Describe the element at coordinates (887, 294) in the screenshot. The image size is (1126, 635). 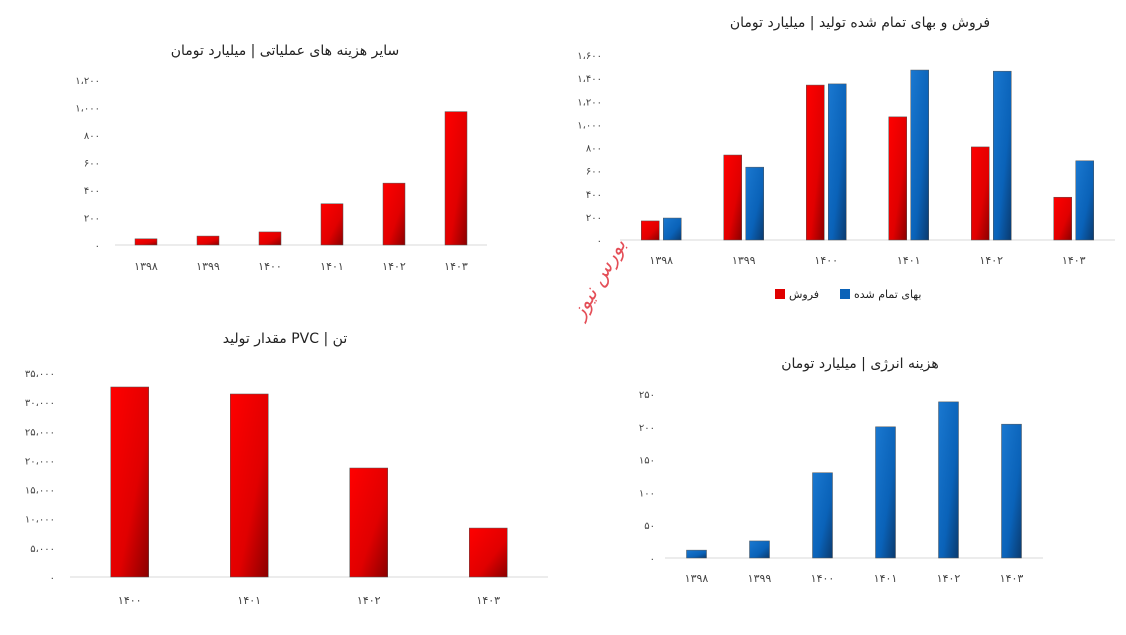
I see `sales-cost-legend-label: بهای تمام شده` at that location.